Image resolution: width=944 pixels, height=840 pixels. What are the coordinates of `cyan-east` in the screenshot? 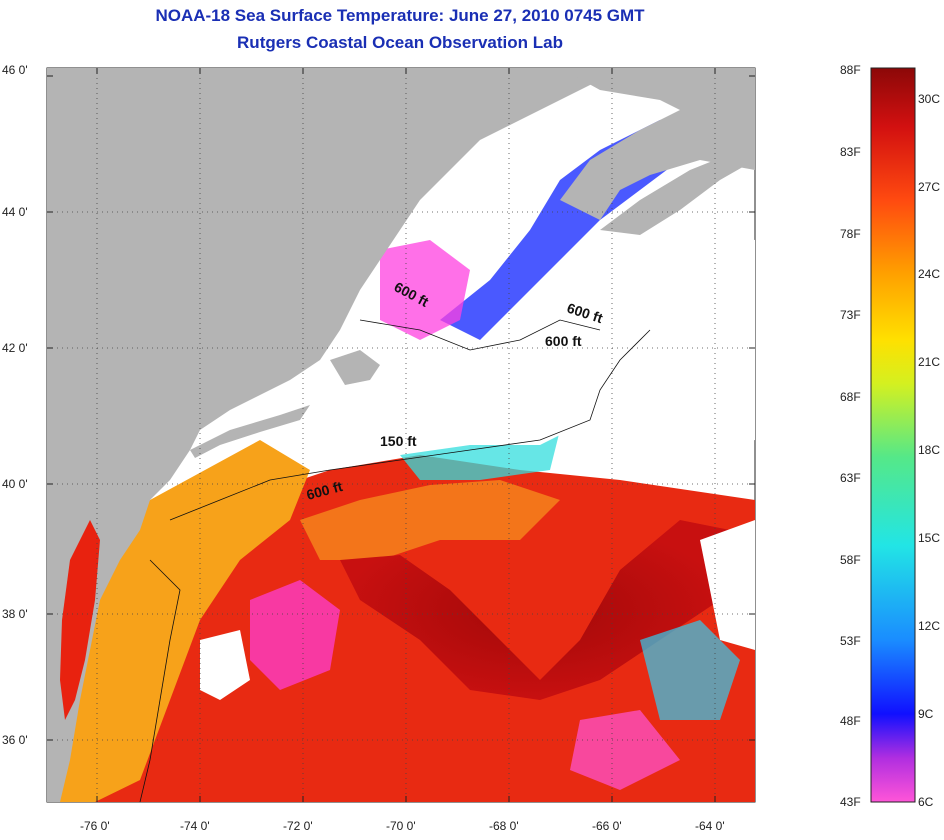 It's located at (690, 670).